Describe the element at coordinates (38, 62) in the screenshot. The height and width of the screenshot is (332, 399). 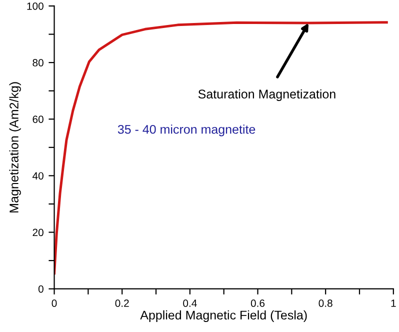
I see `y-tick-label: 80` at that location.